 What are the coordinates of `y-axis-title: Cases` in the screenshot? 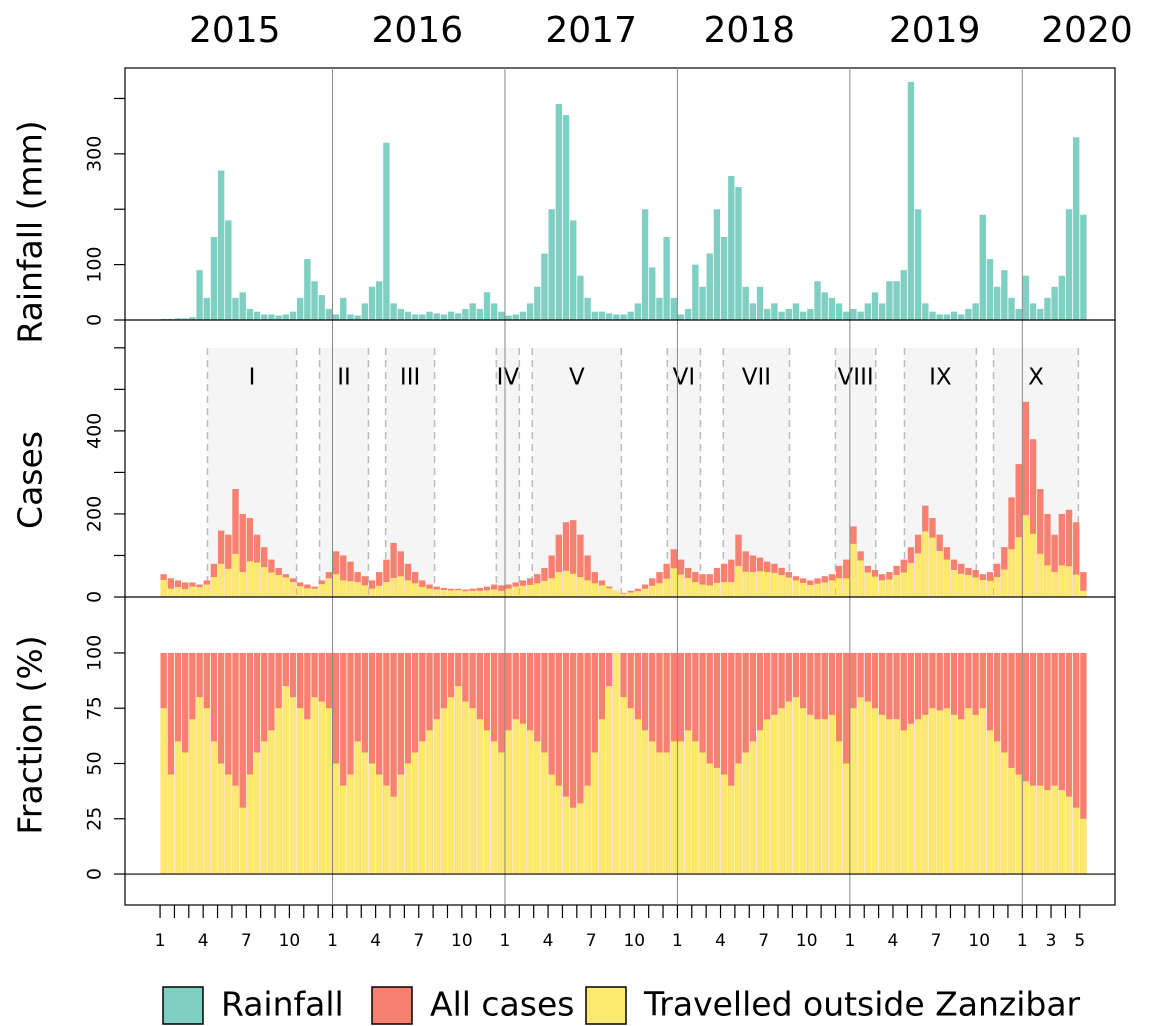 It's located at (30, 480).